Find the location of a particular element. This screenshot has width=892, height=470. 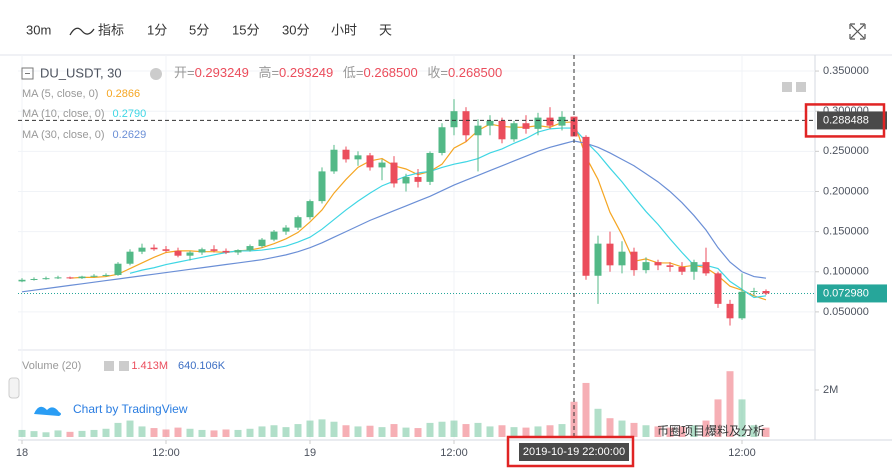

highlight-box is located at coordinates (570, 451).